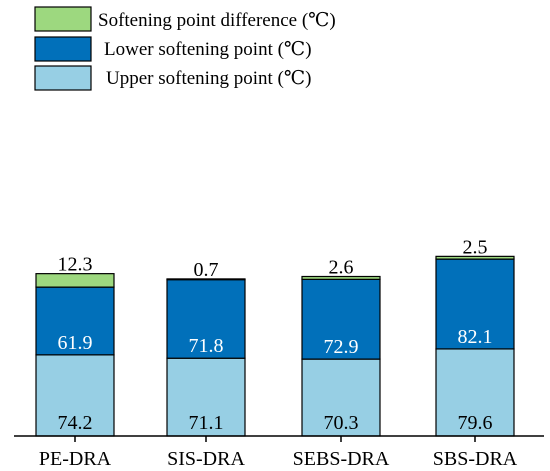 This screenshot has width=550, height=471. Describe the element at coordinates (341, 347) in the screenshot. I see `data-label-sebs-dra-lower: 72.9` at that location.